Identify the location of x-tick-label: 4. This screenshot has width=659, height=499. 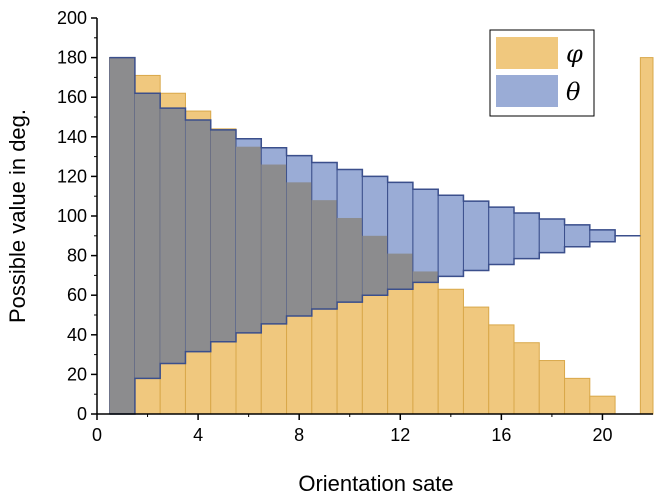
(198, 435).